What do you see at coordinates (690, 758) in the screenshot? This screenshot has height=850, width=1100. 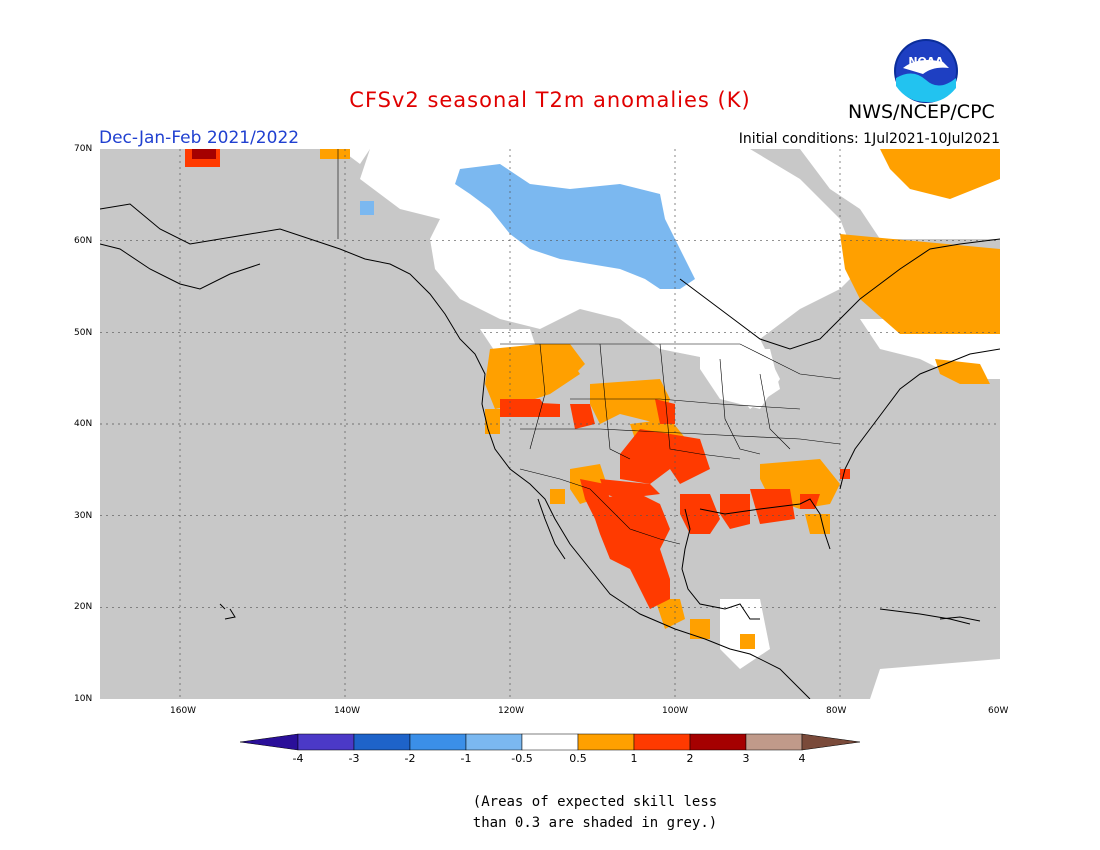 I see `colorbar-label-8: 2` at bounding box center [690, 758].